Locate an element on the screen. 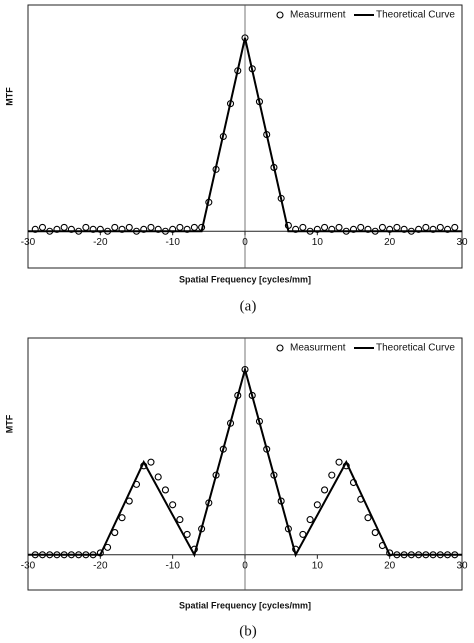  caption: (a) is located at coordinates (248, 306).